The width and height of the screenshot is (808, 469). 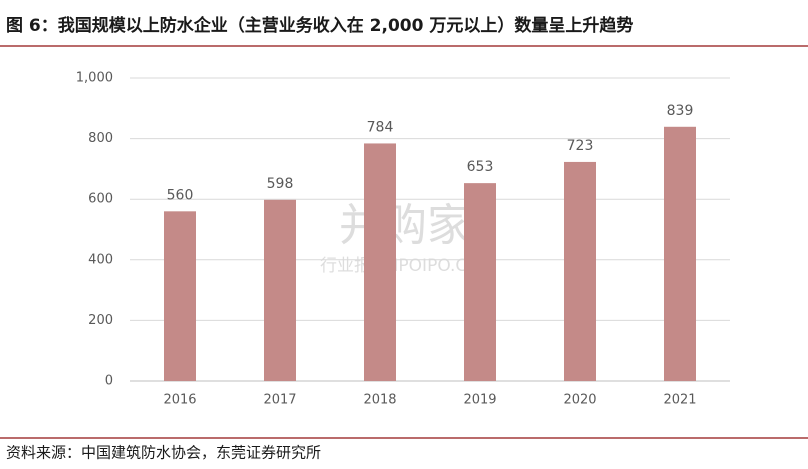 What do you see at coordinates (479, 400) in the screenshot?
I see `x-tick-label: 2019` at bounding box center [479, 400].